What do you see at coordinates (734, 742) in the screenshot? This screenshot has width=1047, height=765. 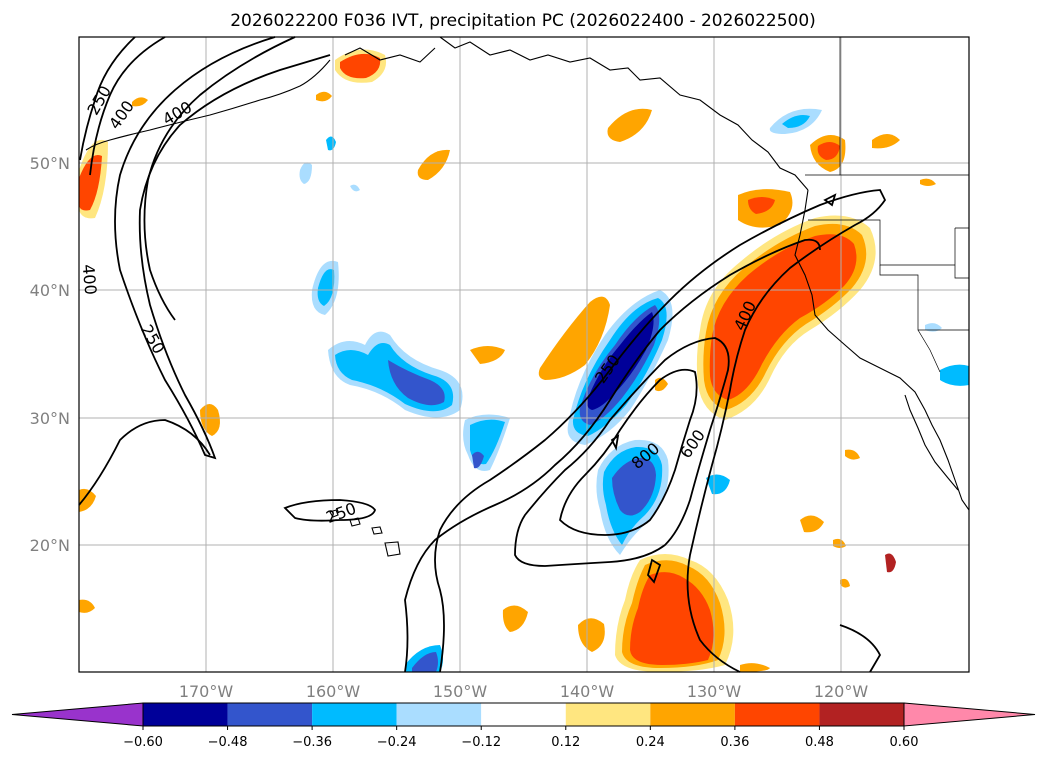 I see `colorbar-tick-label: 0.36` at bounding box center [734, 742].